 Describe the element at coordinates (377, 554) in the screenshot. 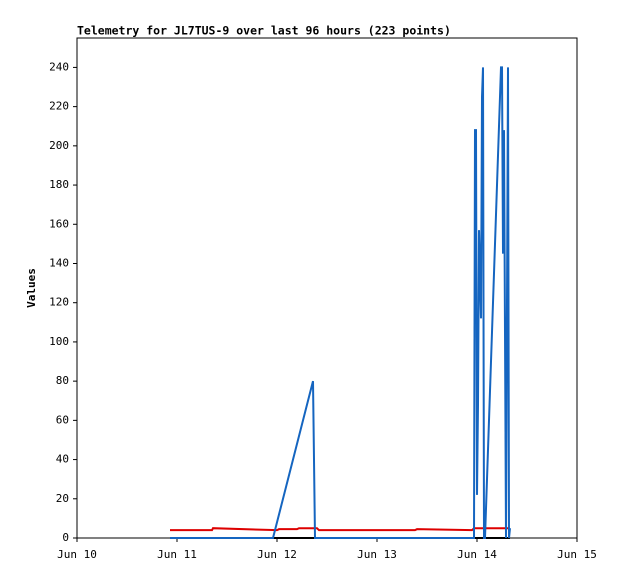

I see `x-tick-label: Jun 13` at that location.